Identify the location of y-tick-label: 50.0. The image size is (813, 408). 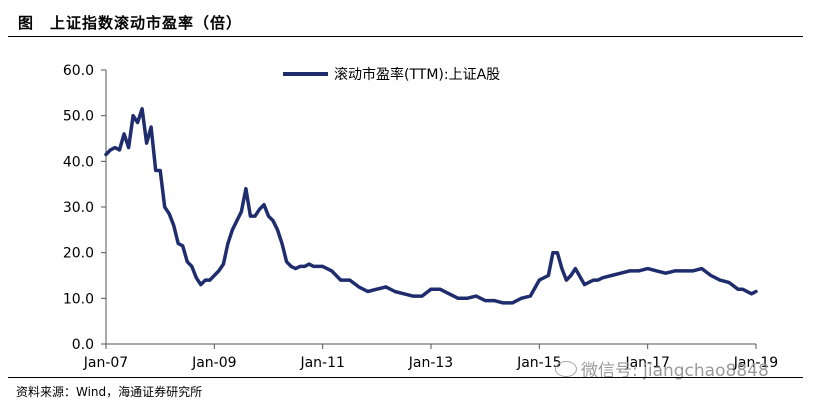
(78, 117).